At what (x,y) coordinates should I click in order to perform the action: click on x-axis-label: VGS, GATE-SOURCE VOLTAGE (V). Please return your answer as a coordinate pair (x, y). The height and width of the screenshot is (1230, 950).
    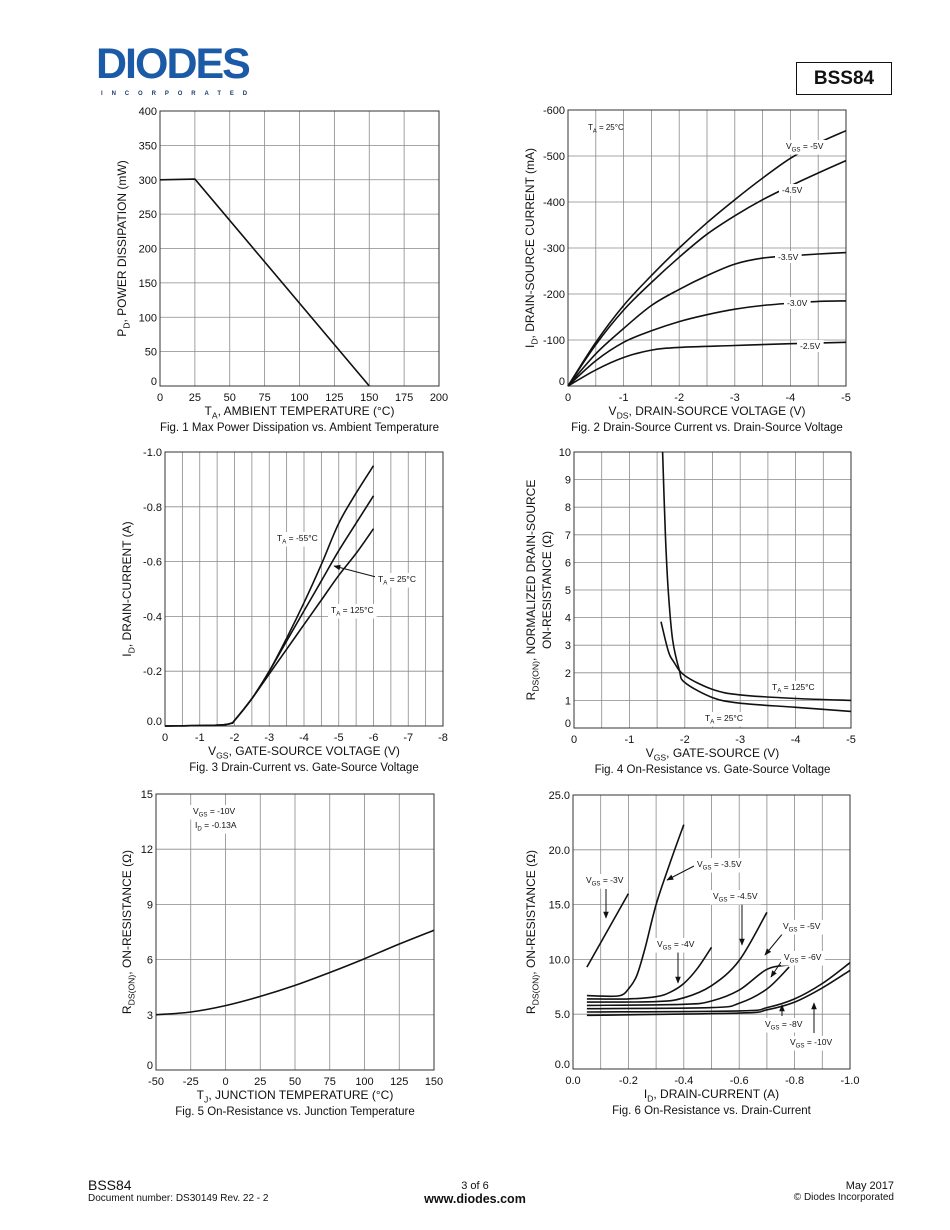
    Looking at the image, I should click on (304, 752).